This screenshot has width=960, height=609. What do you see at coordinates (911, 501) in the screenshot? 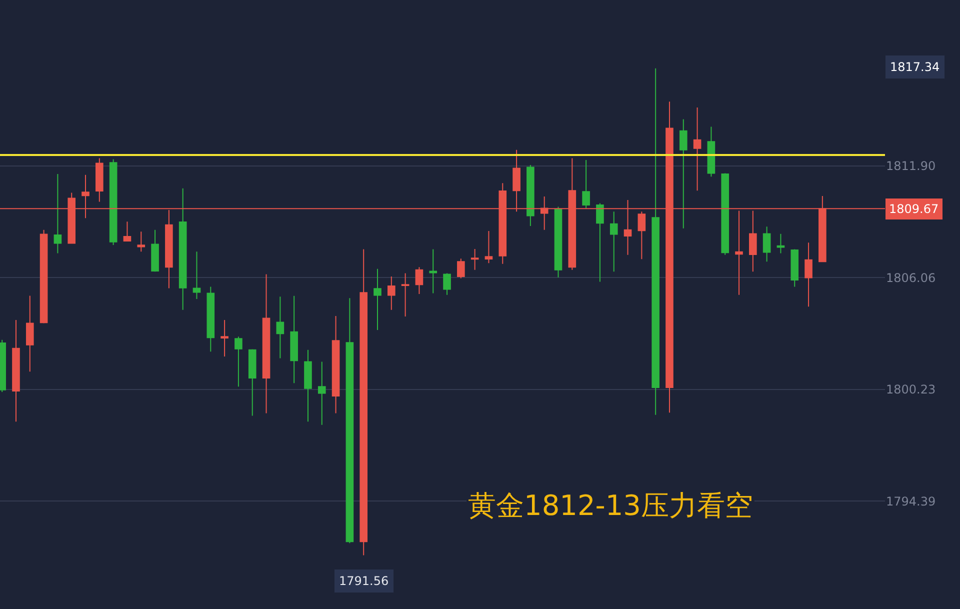
I see `y-tick-label: 1794.39` at bounding box center [911, 501].